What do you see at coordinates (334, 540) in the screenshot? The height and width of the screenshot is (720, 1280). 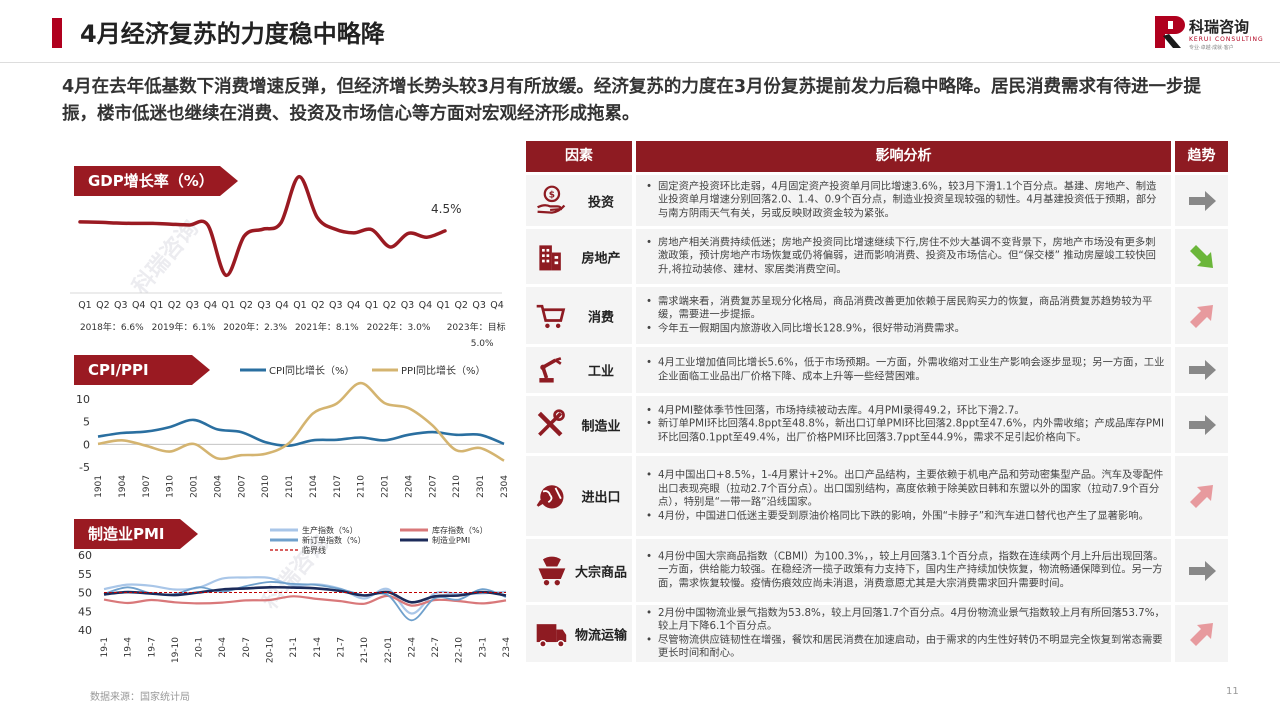 I see `pmi-legend-label: 新订单指数（%）` at bounding box center [334, 540].